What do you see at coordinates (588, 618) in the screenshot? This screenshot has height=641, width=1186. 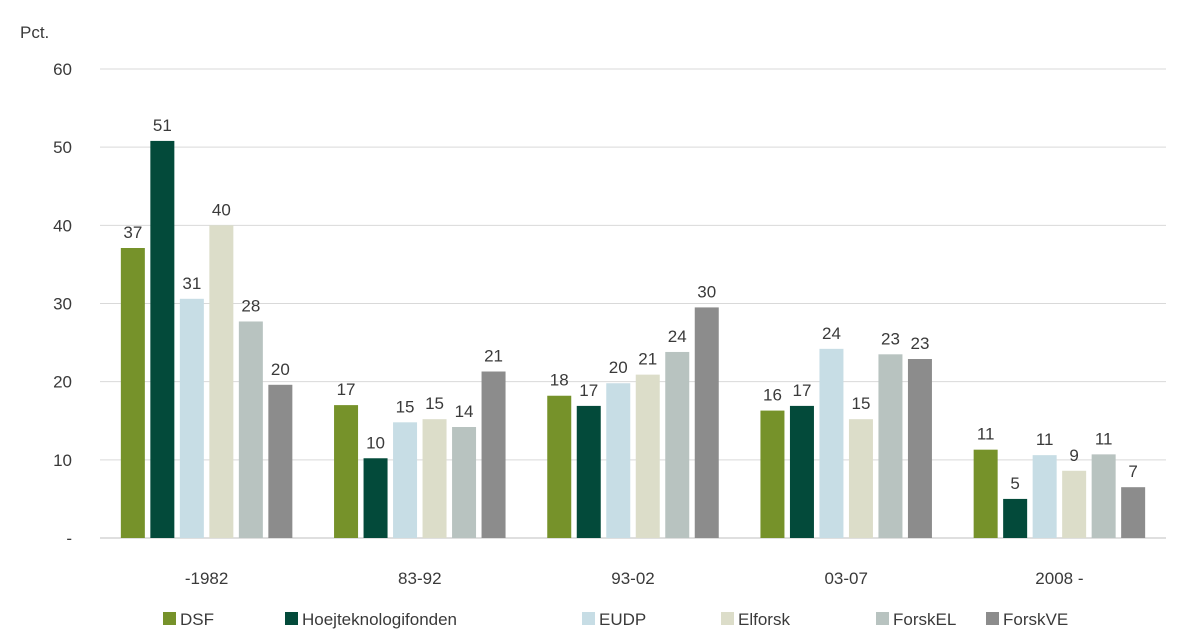 I see `legend-swatch-eudp` at bounding box center [588, 618].